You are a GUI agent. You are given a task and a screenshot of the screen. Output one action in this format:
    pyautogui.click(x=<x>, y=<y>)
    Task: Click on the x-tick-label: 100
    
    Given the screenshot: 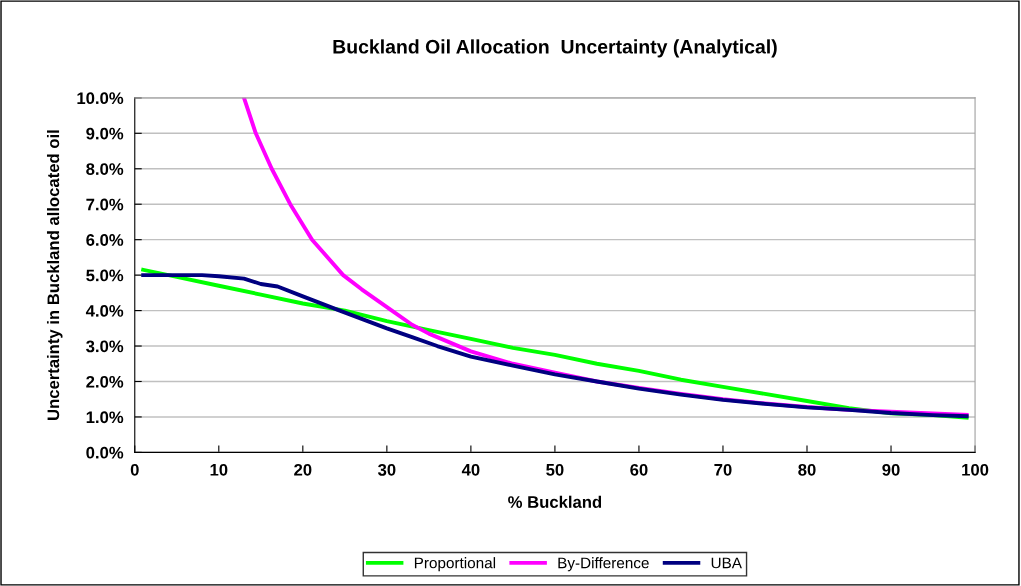 What is the action you would take?
    pyautogui.click(x=975, y=469)
    